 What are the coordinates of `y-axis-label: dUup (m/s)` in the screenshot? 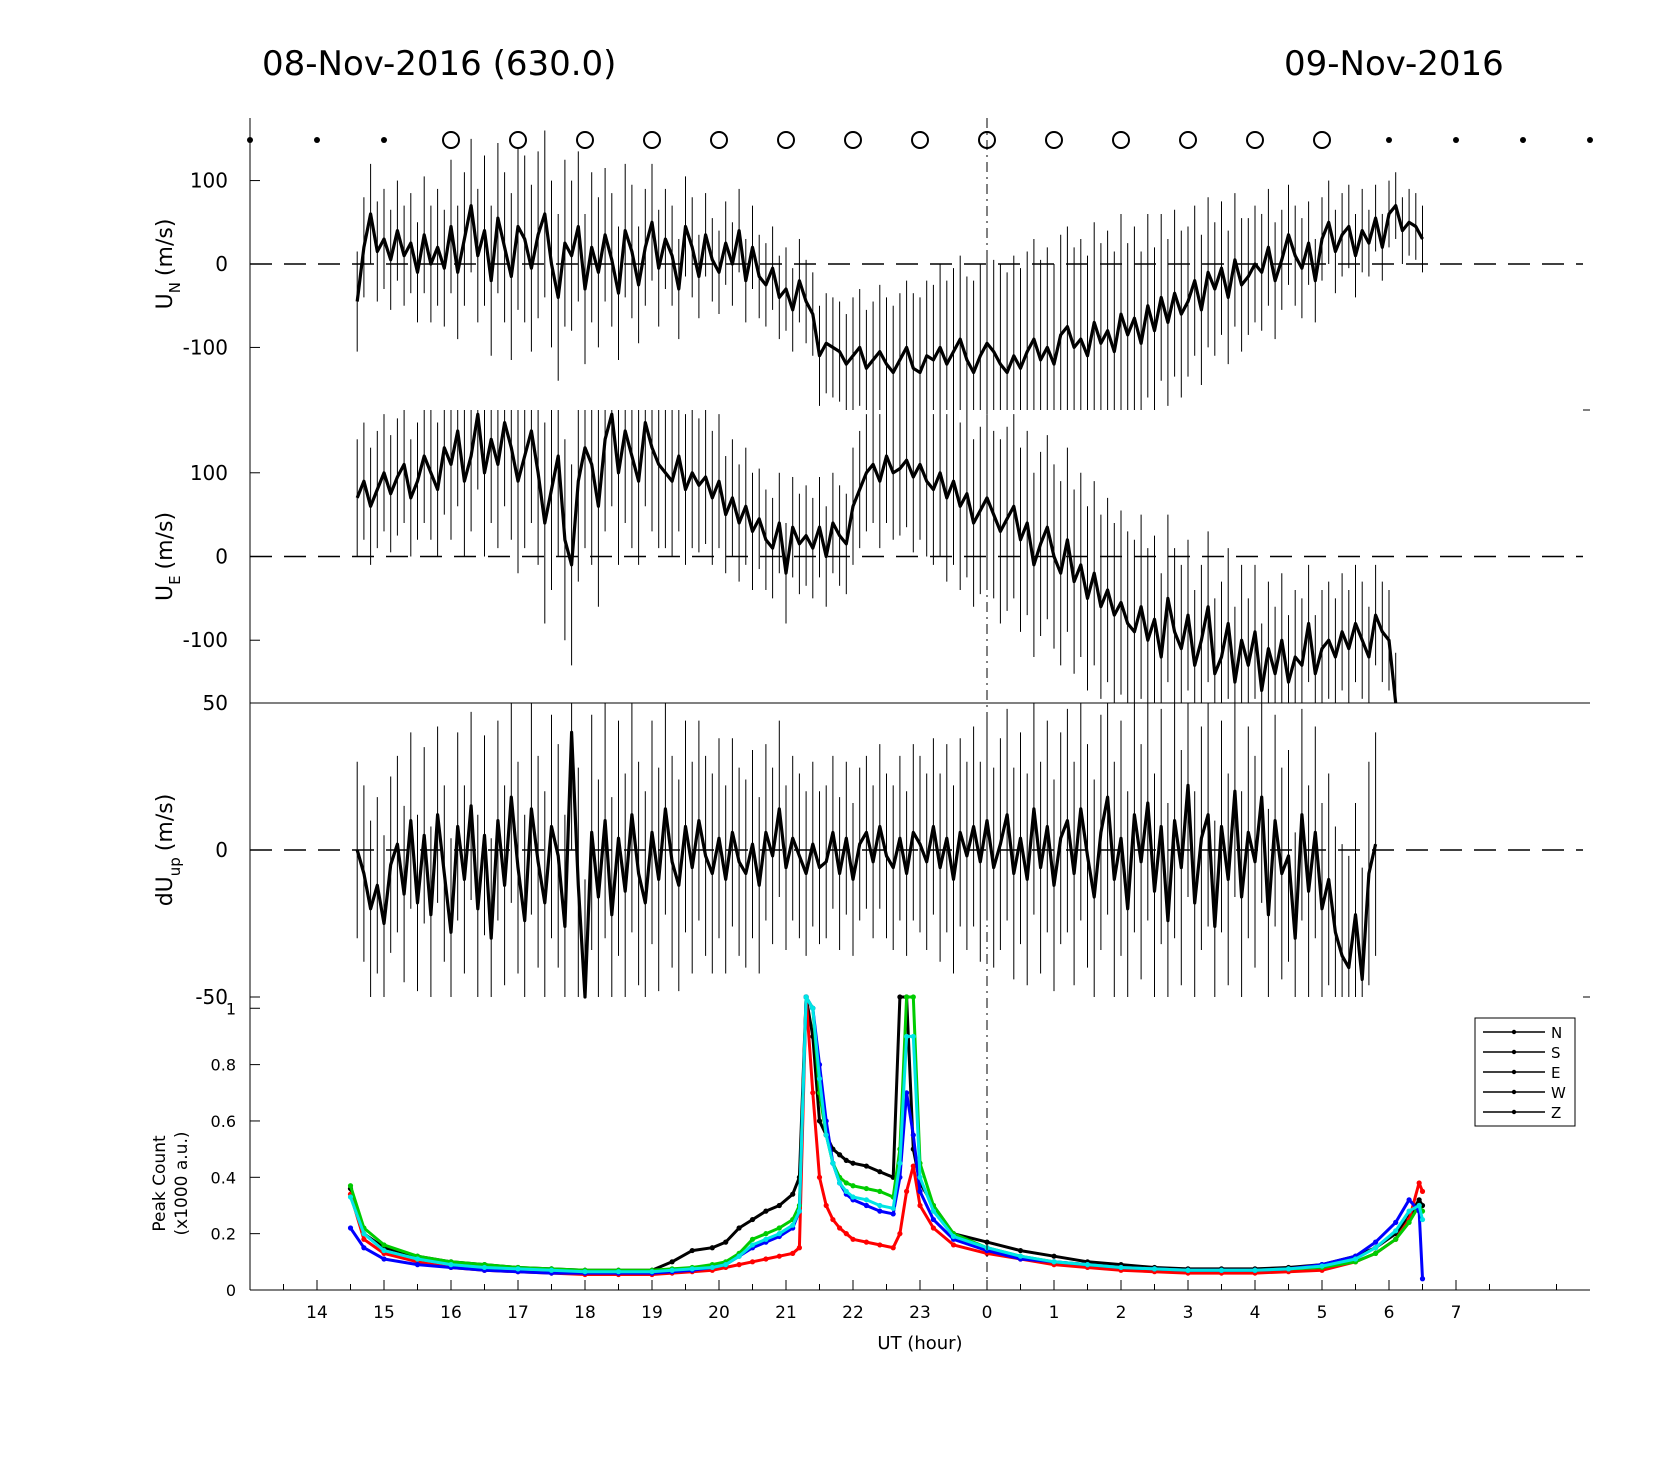 It's located at (168, 850).